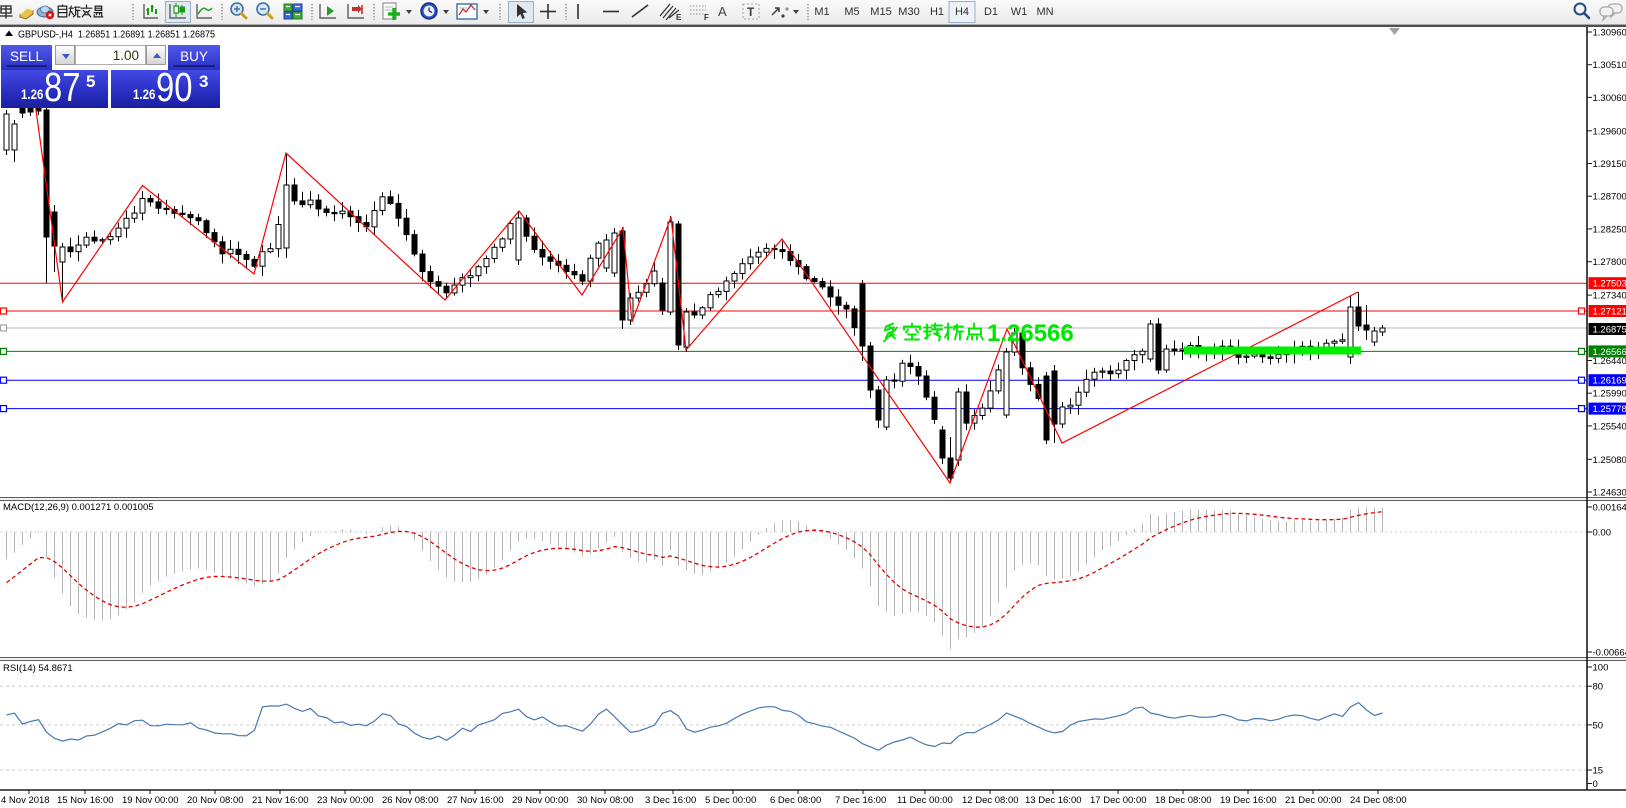 The height and width of the screenshot is (808, 1626). What do you see at coordinates (345, 800) in the screenshot?
I see `svg-text: 23 Nov 00:00` at bounding box center [345, 800].